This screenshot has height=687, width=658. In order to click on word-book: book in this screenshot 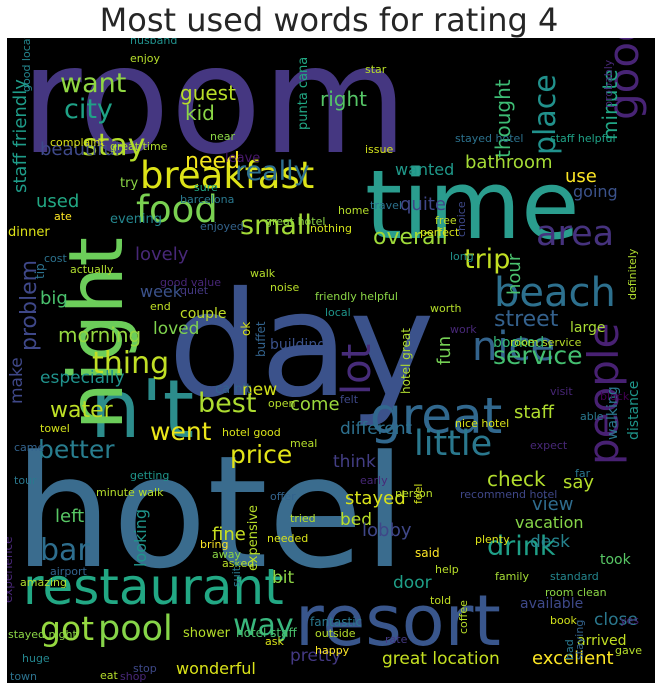, I will do `click(563, 620)`.